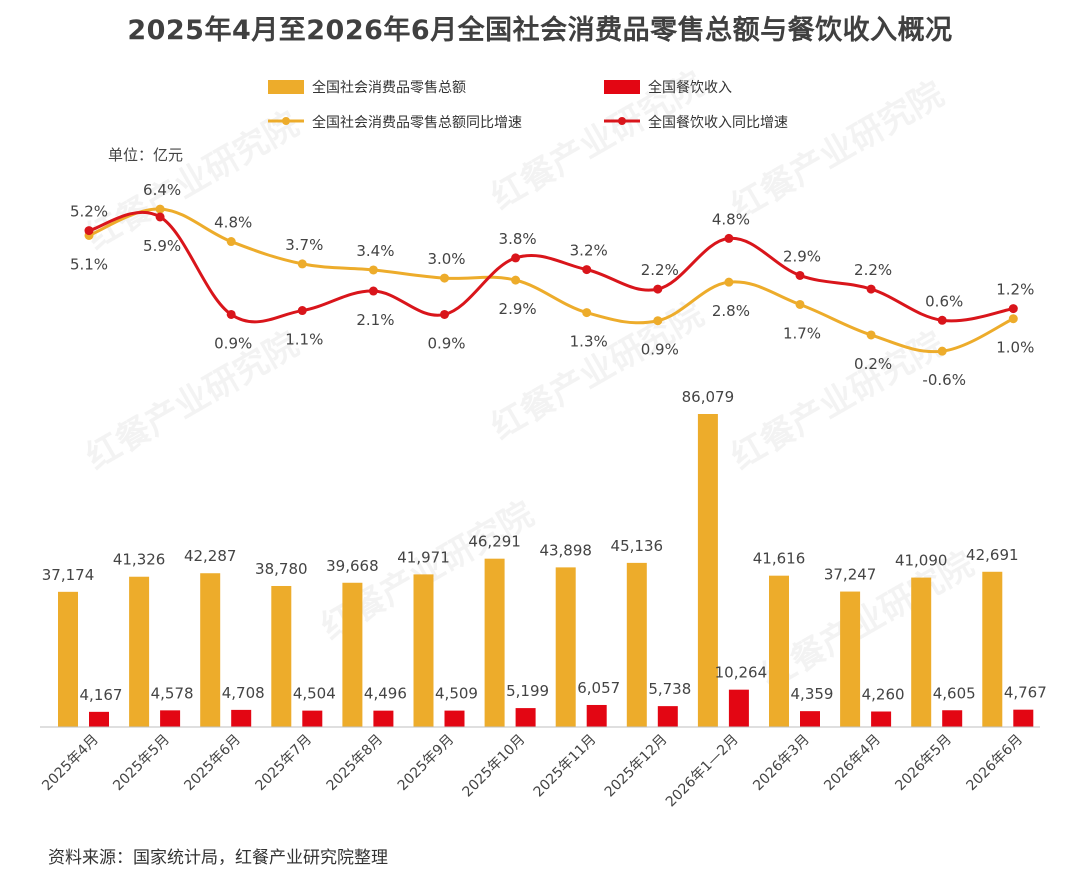 This screenshot has width=1080, height=876. What do you see at coordinates (89, 212) in the screenshot?
I see `point-label-catering-yoy: 5.2%` at bounding box center [89, 212].